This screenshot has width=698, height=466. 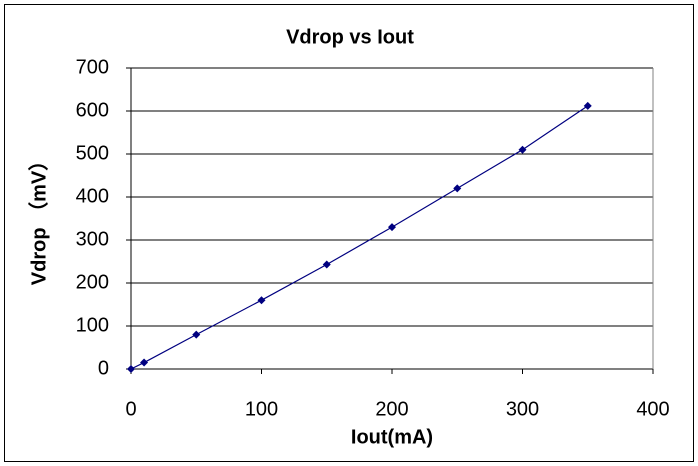 I want to click on x-tick-label: 300, so click(x=522, y=409).